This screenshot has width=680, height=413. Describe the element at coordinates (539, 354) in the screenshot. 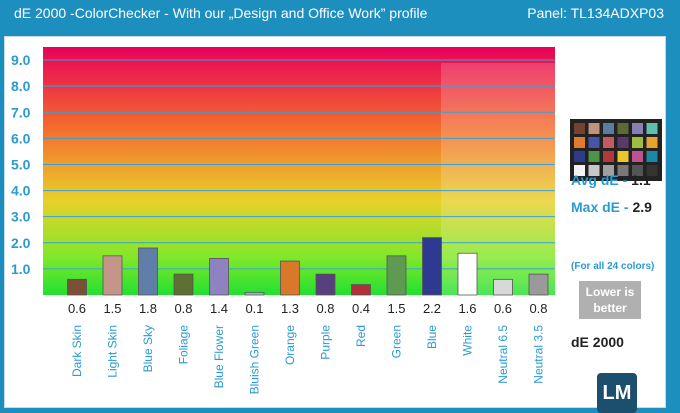

I see `category-label: Neutral 3.5` at that location.